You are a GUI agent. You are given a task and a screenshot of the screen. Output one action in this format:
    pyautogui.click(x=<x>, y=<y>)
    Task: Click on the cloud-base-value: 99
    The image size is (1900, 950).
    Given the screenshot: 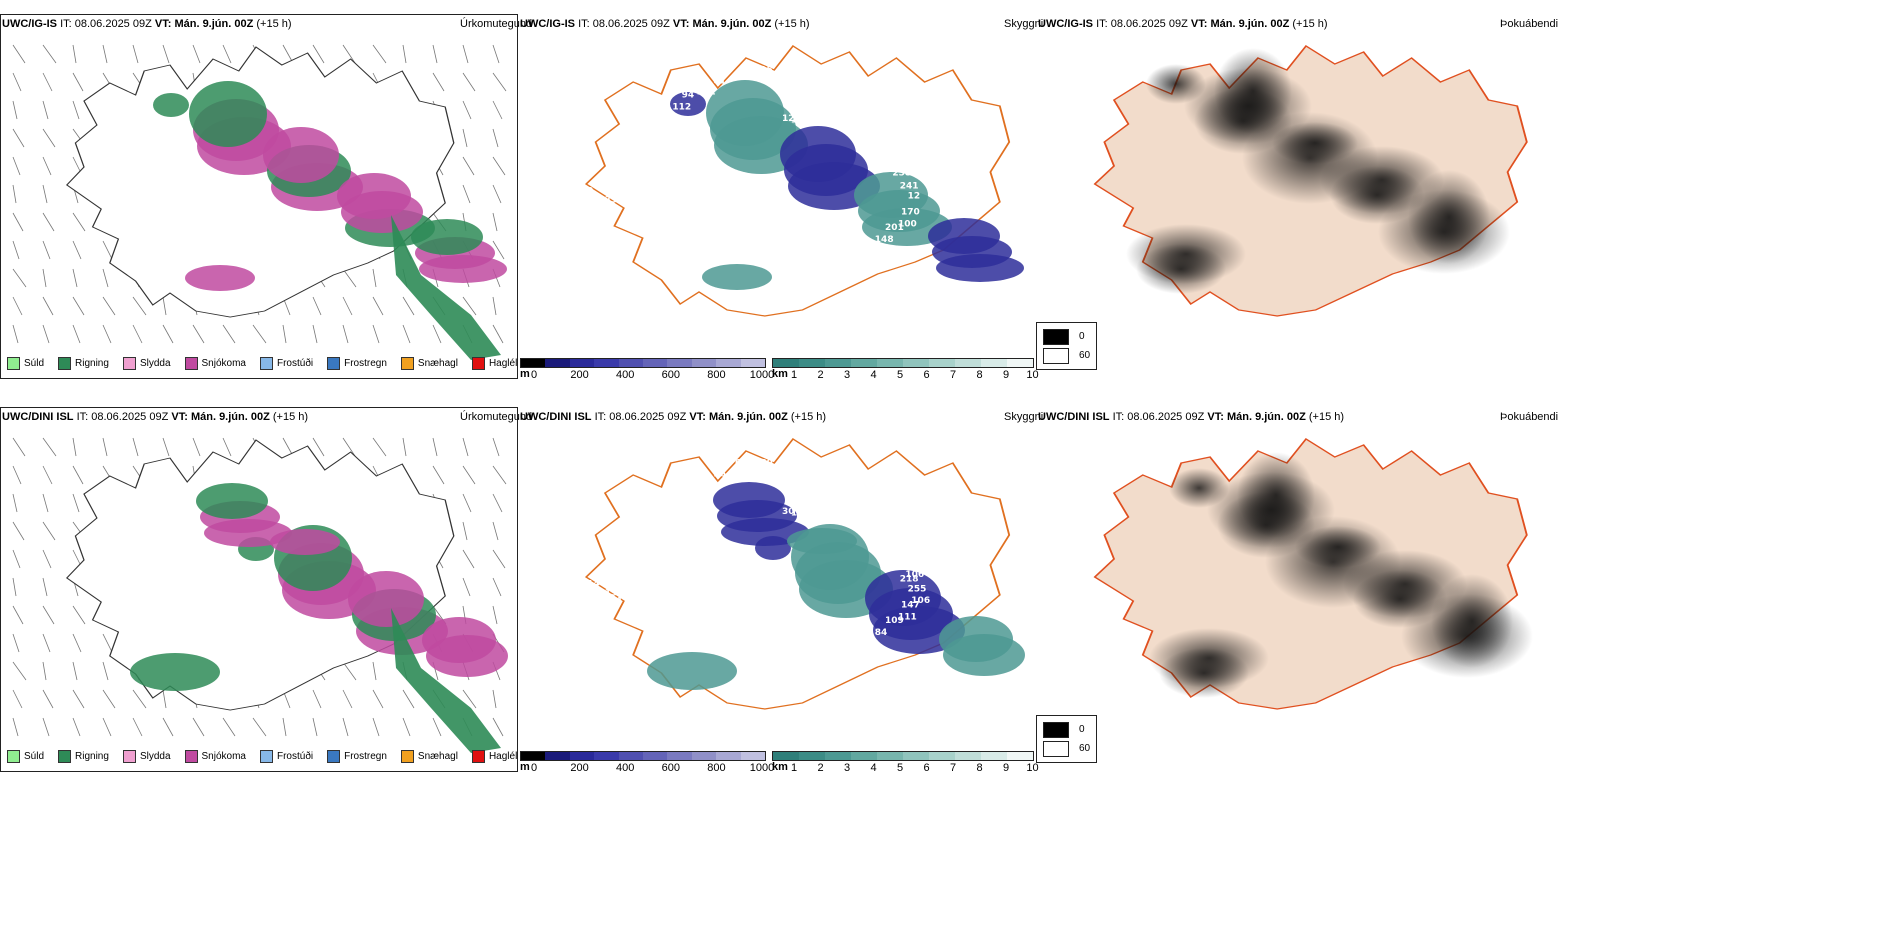 What is the action you would take?
    pyautogui.click(x=883, y=560)
    